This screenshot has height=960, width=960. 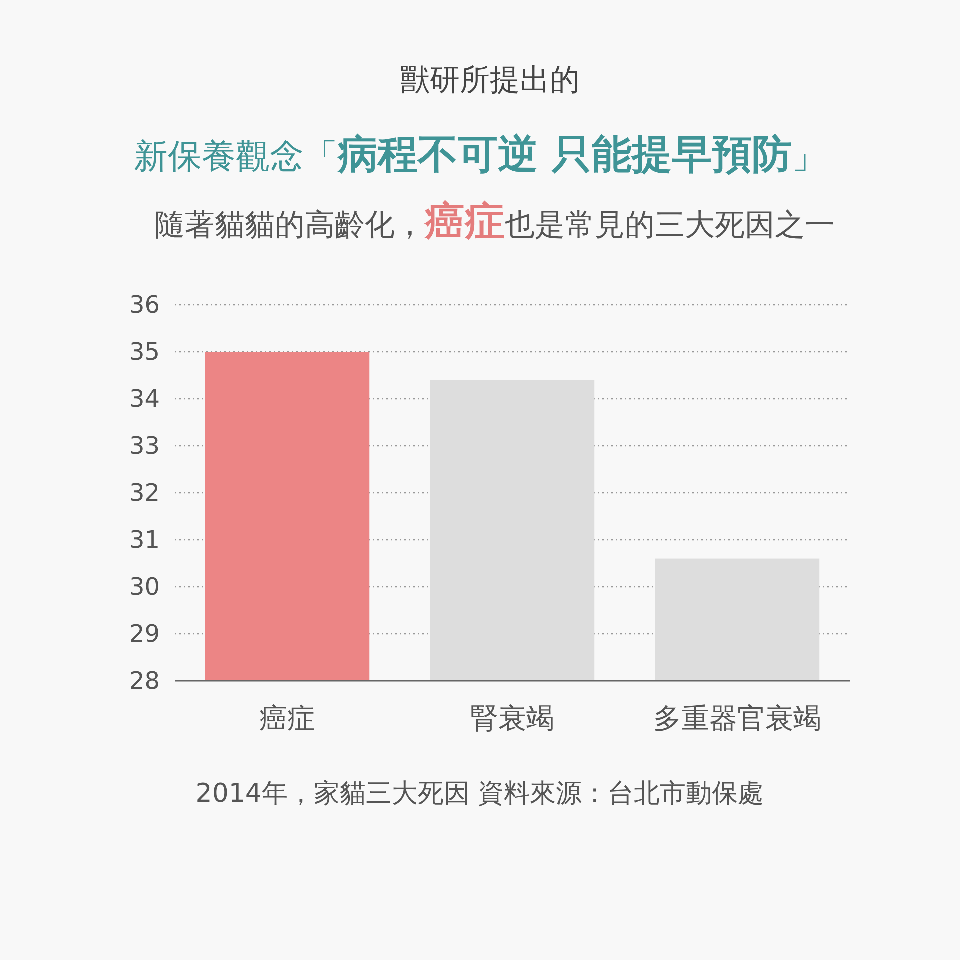 I want to click on y-tick-label: 34, so click(x=144, y=399).